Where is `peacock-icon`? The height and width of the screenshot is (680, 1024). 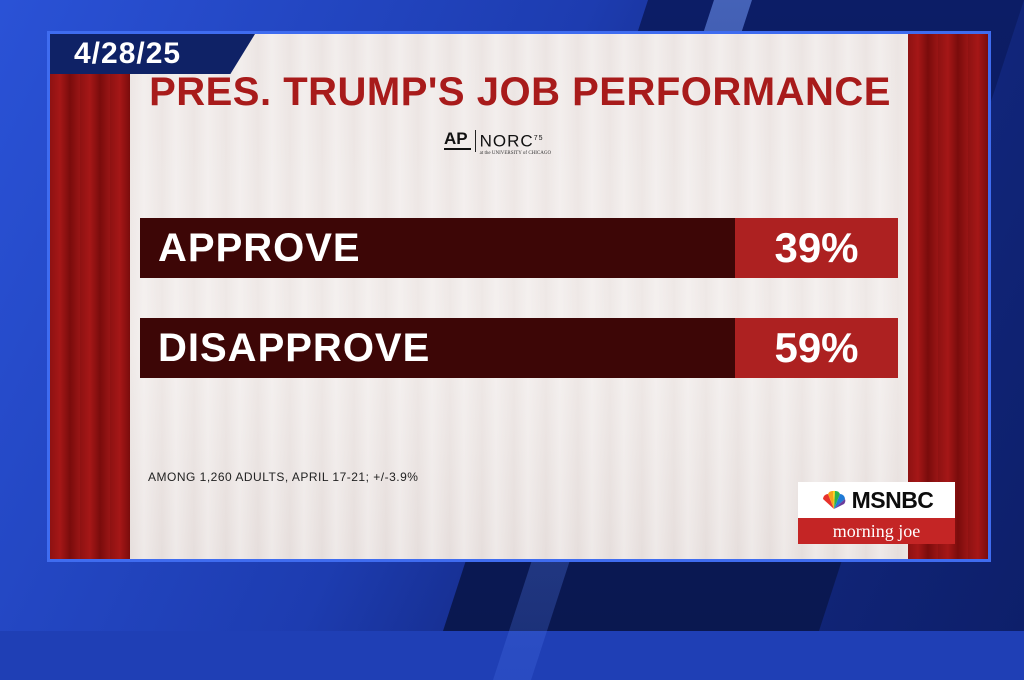 peacock-icon is located at coordinates (833, 499).